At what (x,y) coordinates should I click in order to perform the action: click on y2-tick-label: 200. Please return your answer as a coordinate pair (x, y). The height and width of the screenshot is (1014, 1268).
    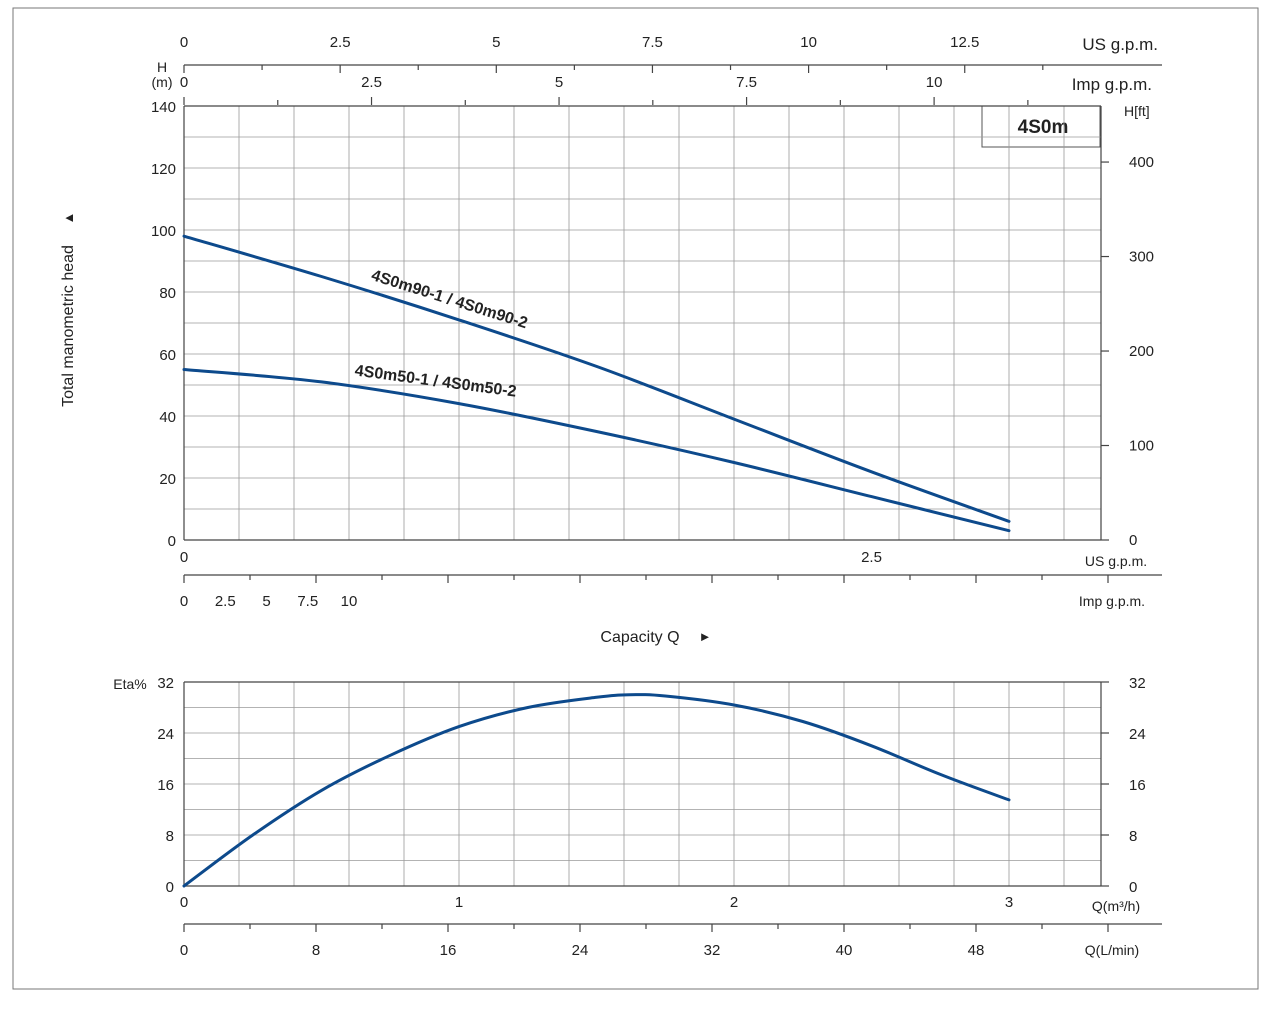
    Looking at the image, I should click on (1141, 351).